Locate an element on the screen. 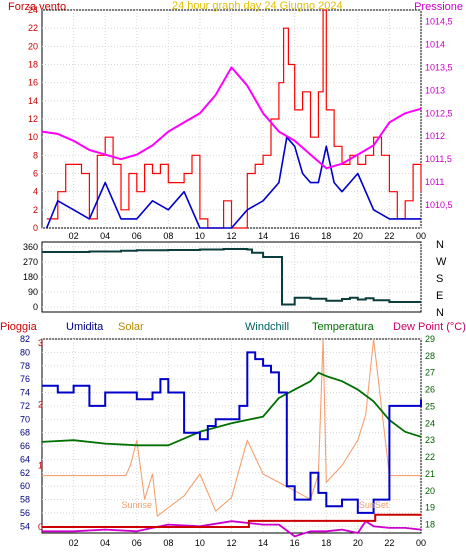  pressure-y-tick-label: 1011,5 is located at coordinates (438, 159).